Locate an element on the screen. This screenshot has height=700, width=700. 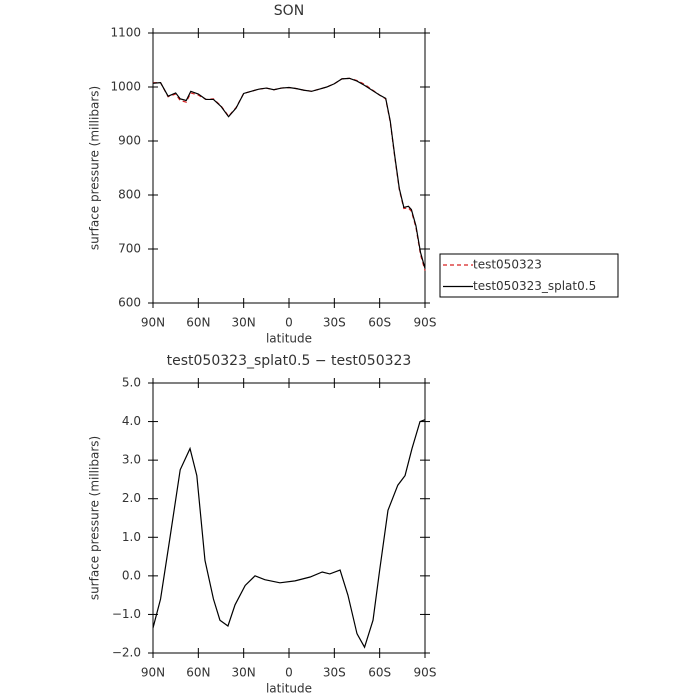
y-tick-label: 1100 is located at coordinates (125, 33).